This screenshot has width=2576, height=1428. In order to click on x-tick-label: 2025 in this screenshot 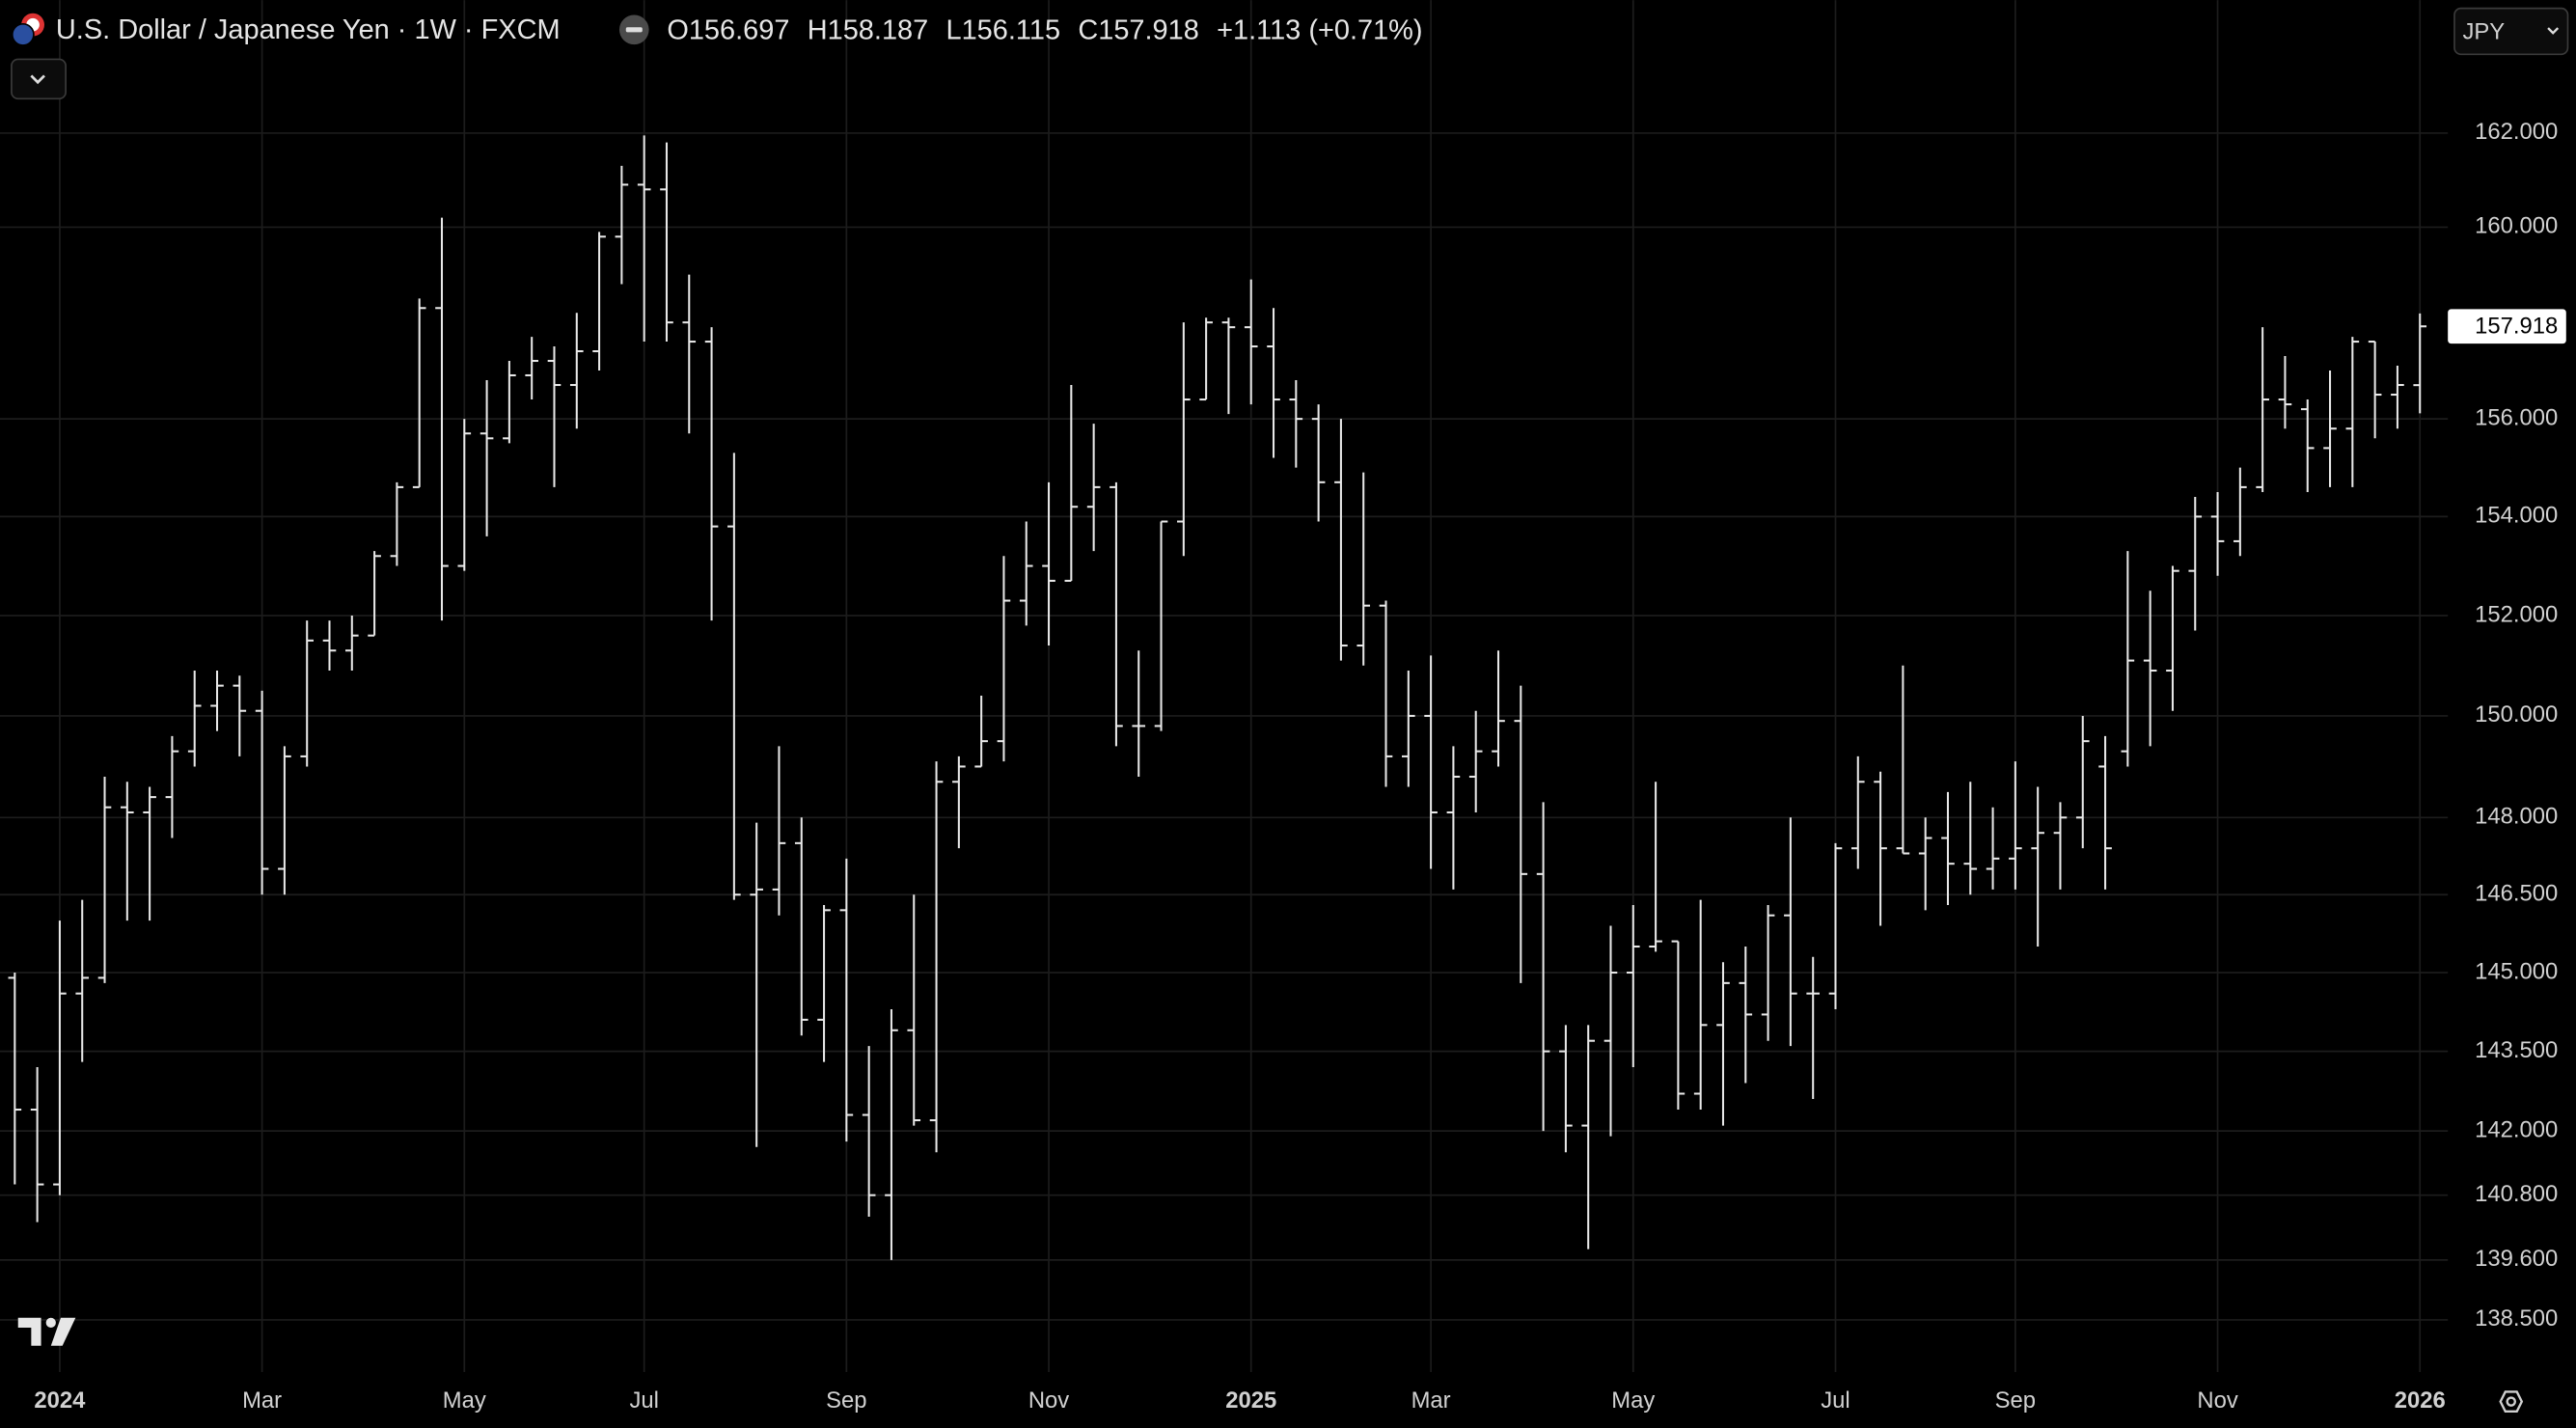, I will do `click(1251, 1400)`.